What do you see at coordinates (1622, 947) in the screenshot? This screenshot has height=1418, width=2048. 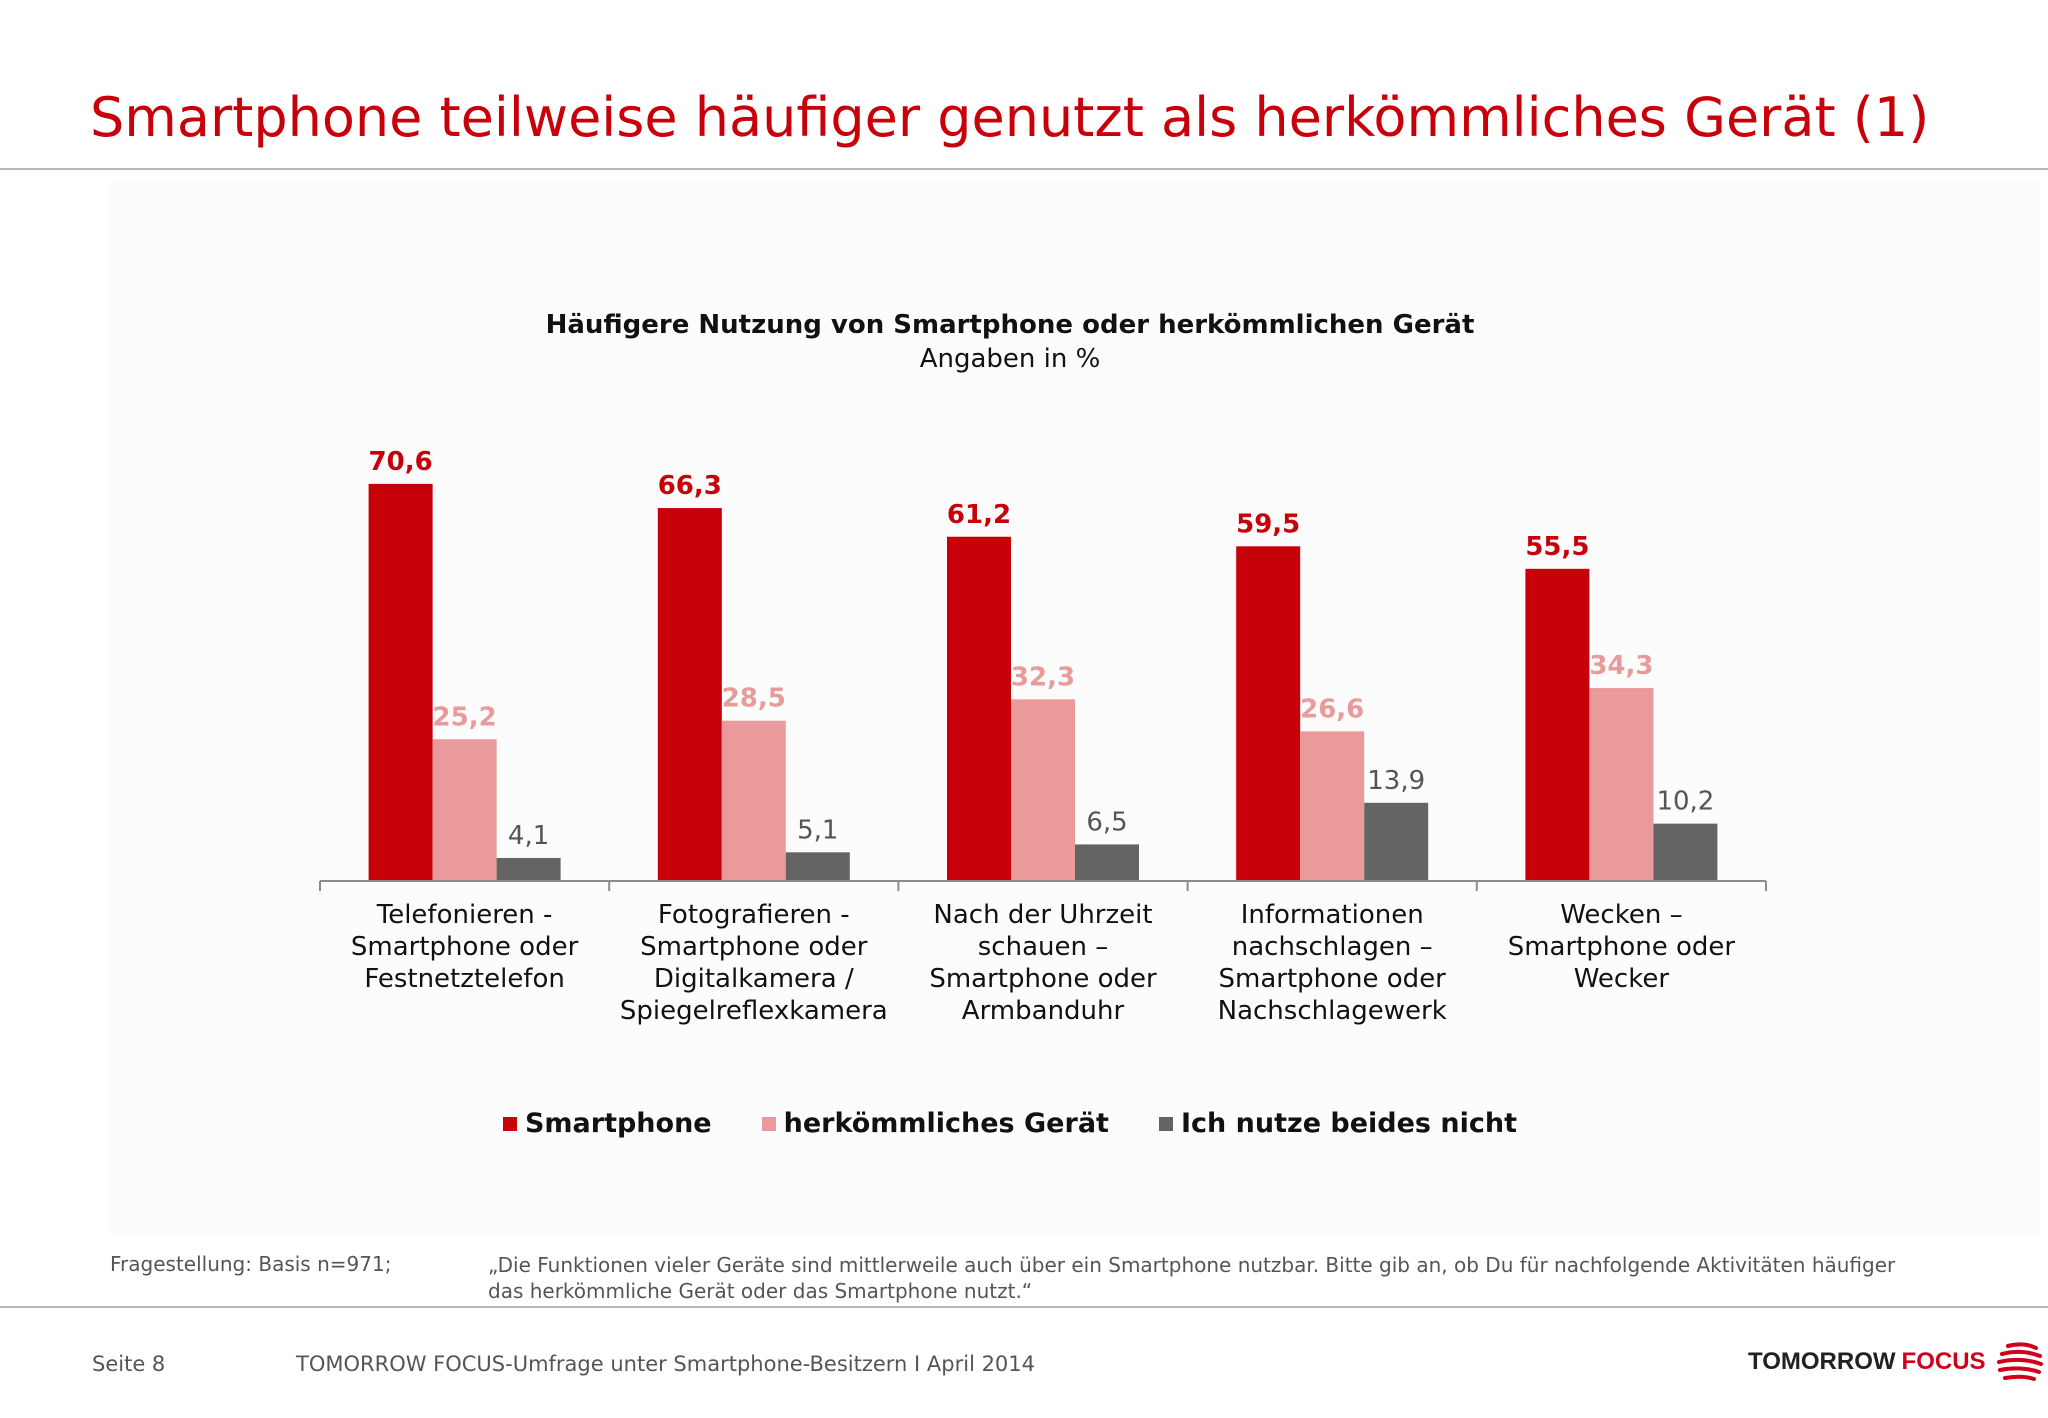 I see `category-label: Wecken – Smartphone oder Wecker` at bounding box center [1622, 947].